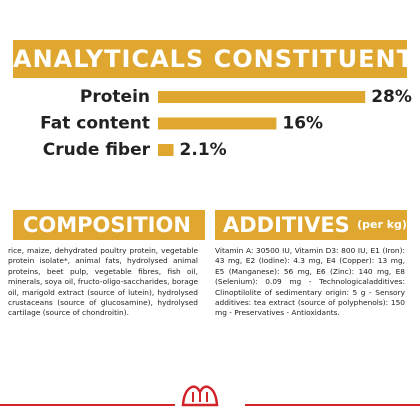  I want to click on composition-title: COMPOSITION, so click(109, 225).